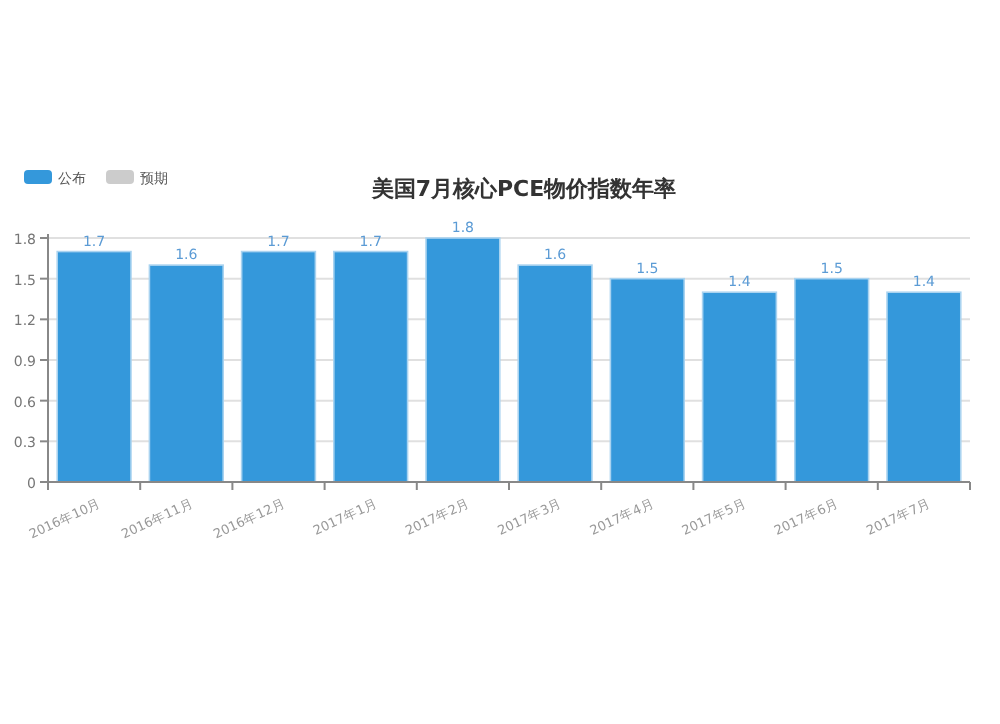  I want to click on chart-title: 美国7月核心PCE物价指数年率, so click(523, 189).